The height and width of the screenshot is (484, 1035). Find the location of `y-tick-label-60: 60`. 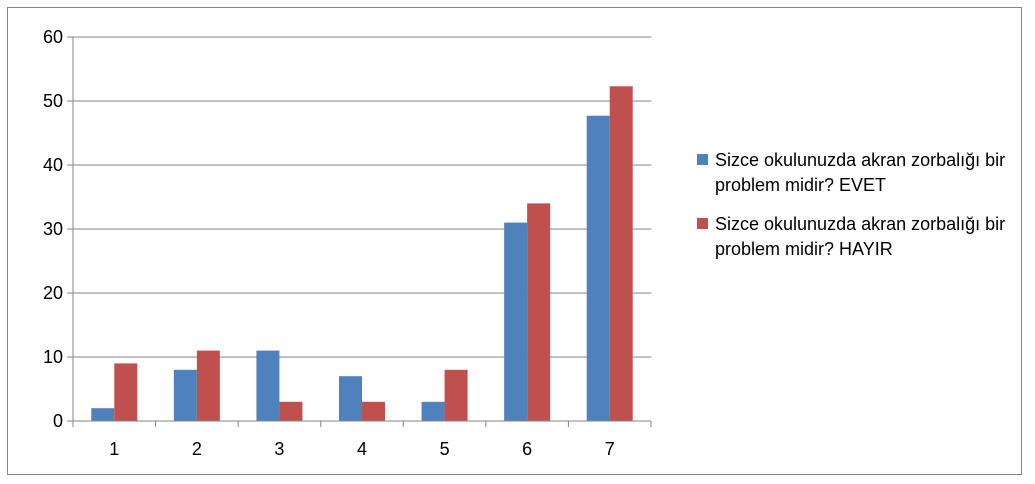

y-tick-label-60: 60 is located at coordinates (53, 37).